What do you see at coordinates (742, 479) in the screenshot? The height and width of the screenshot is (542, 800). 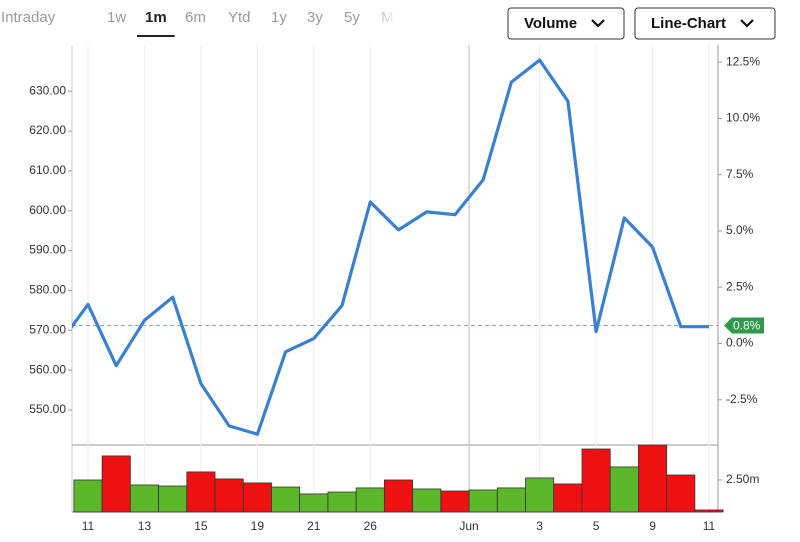 I see `volume-tick-label: 2.50m` at bounding box center [742, 479].